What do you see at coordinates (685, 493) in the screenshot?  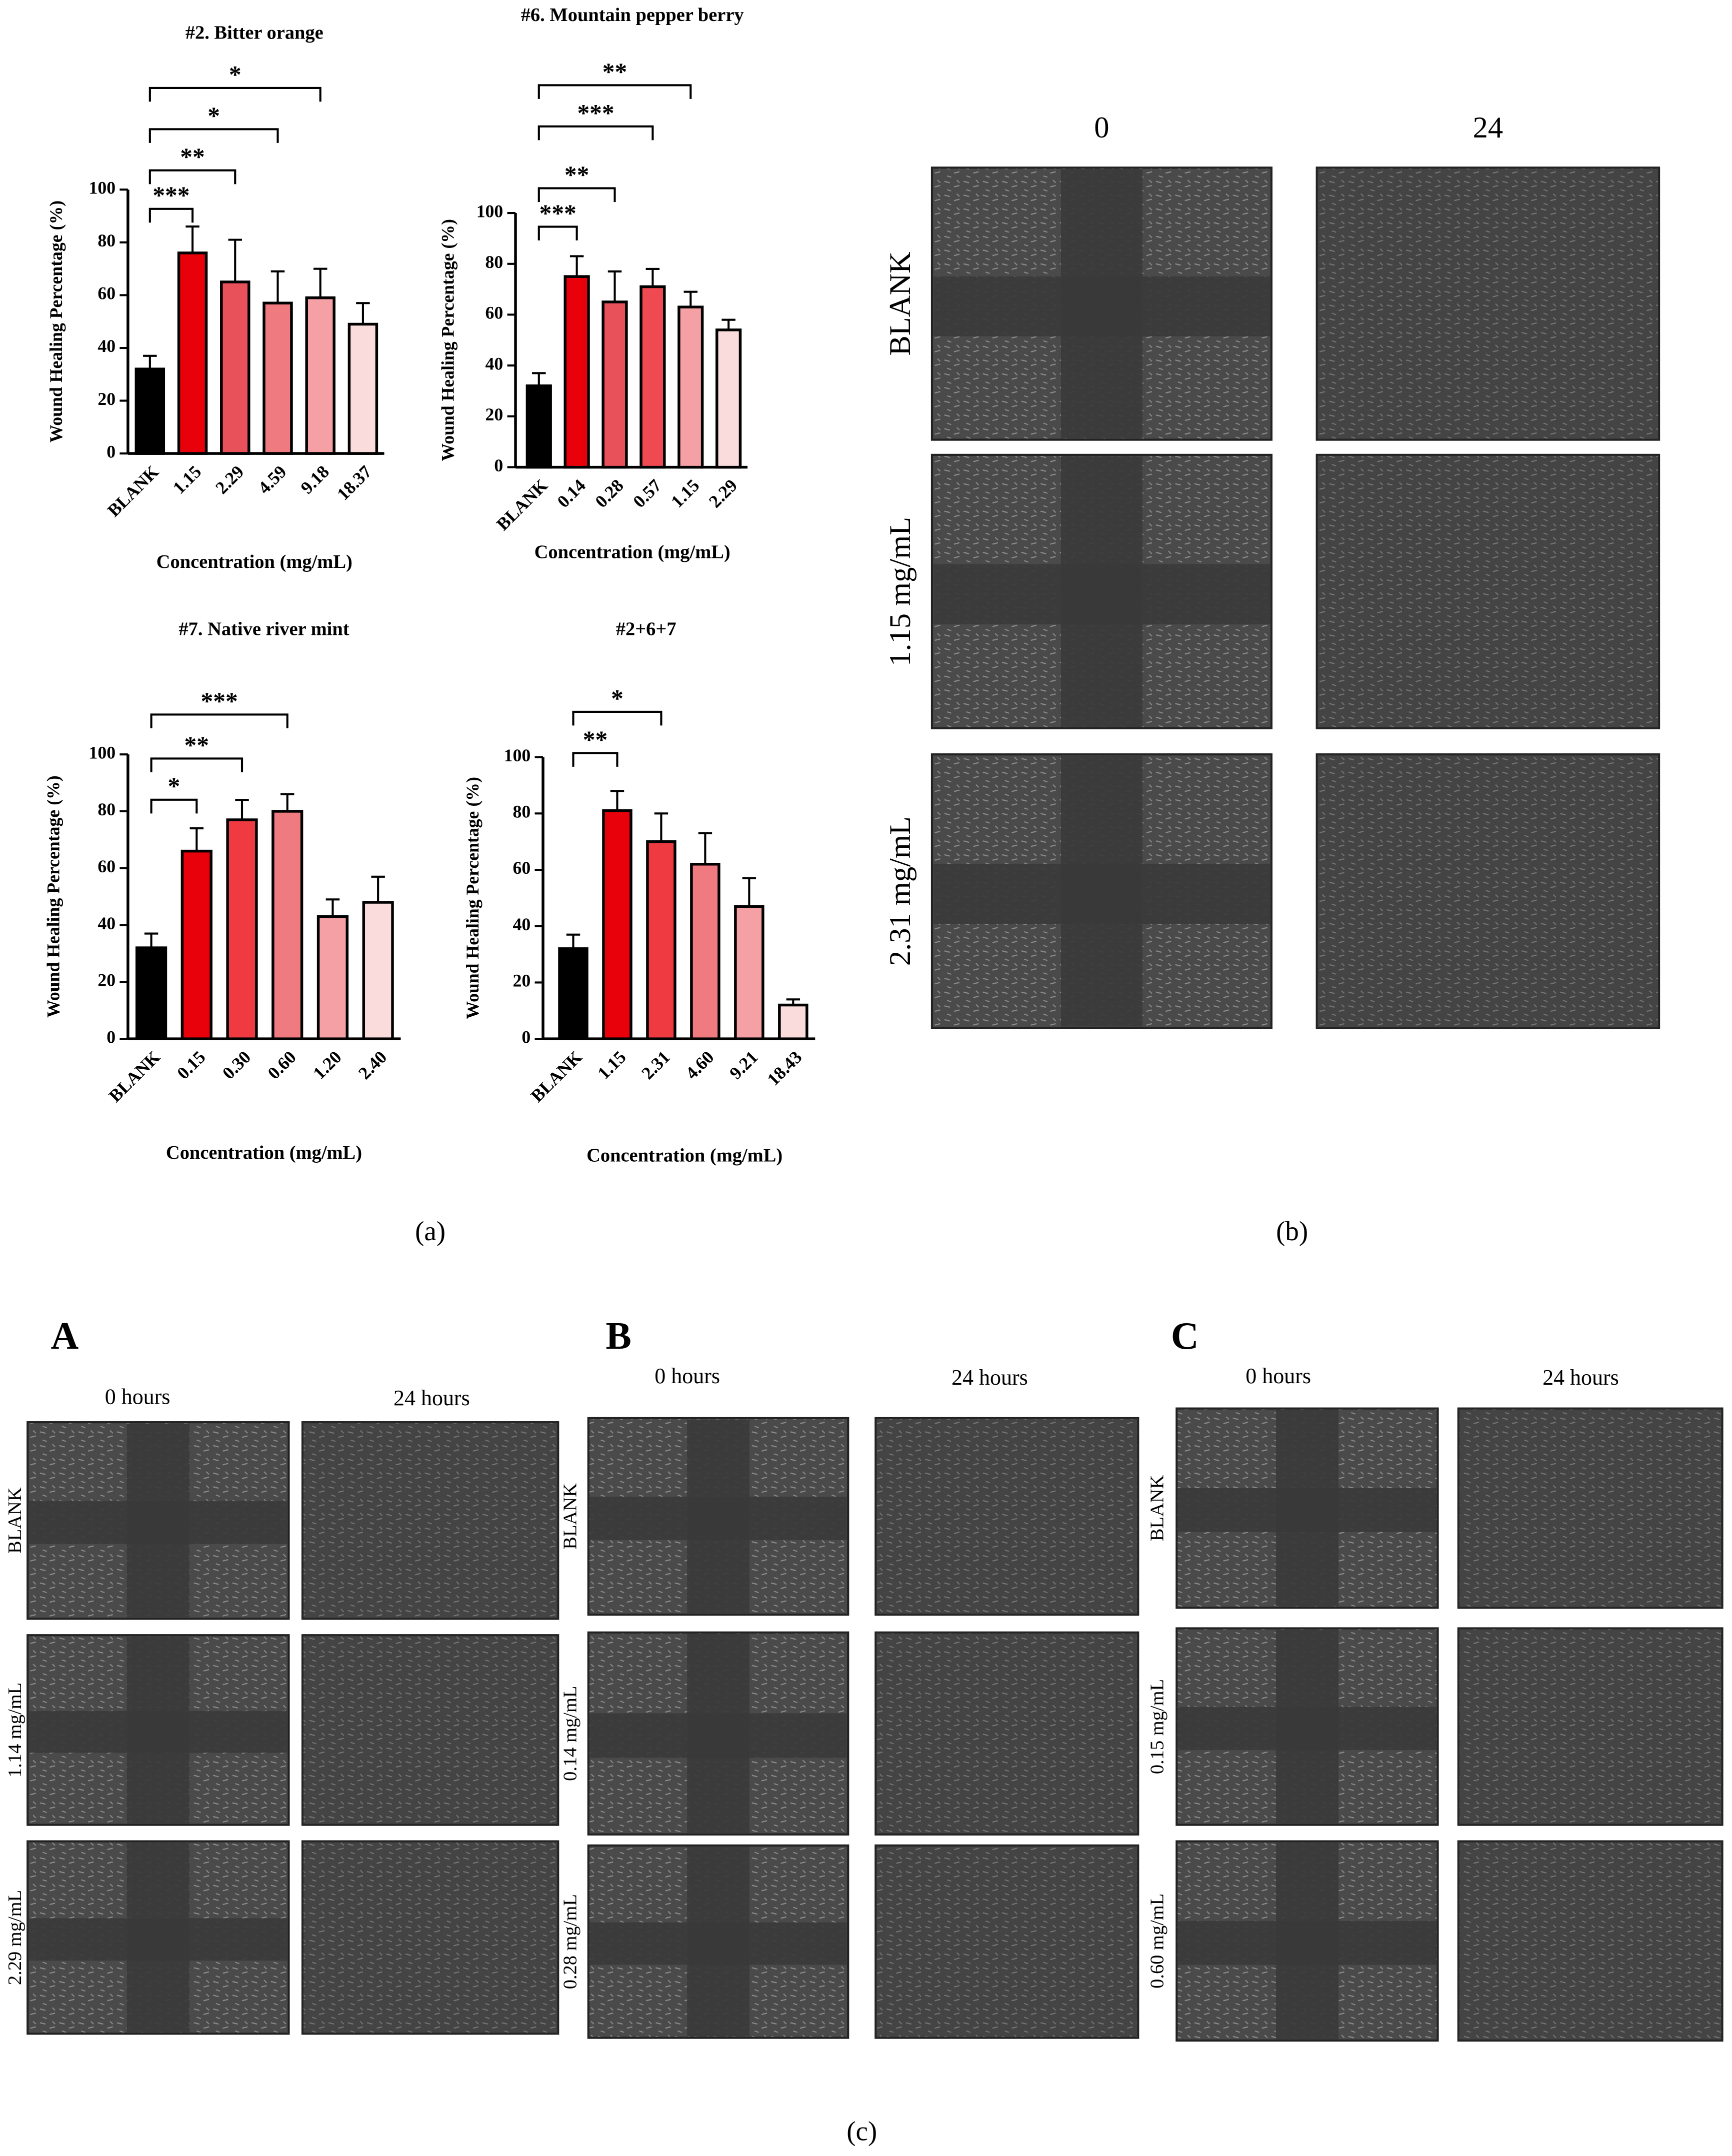 I see `x-tick-label: 1.15` at bounding box center [685, 493].